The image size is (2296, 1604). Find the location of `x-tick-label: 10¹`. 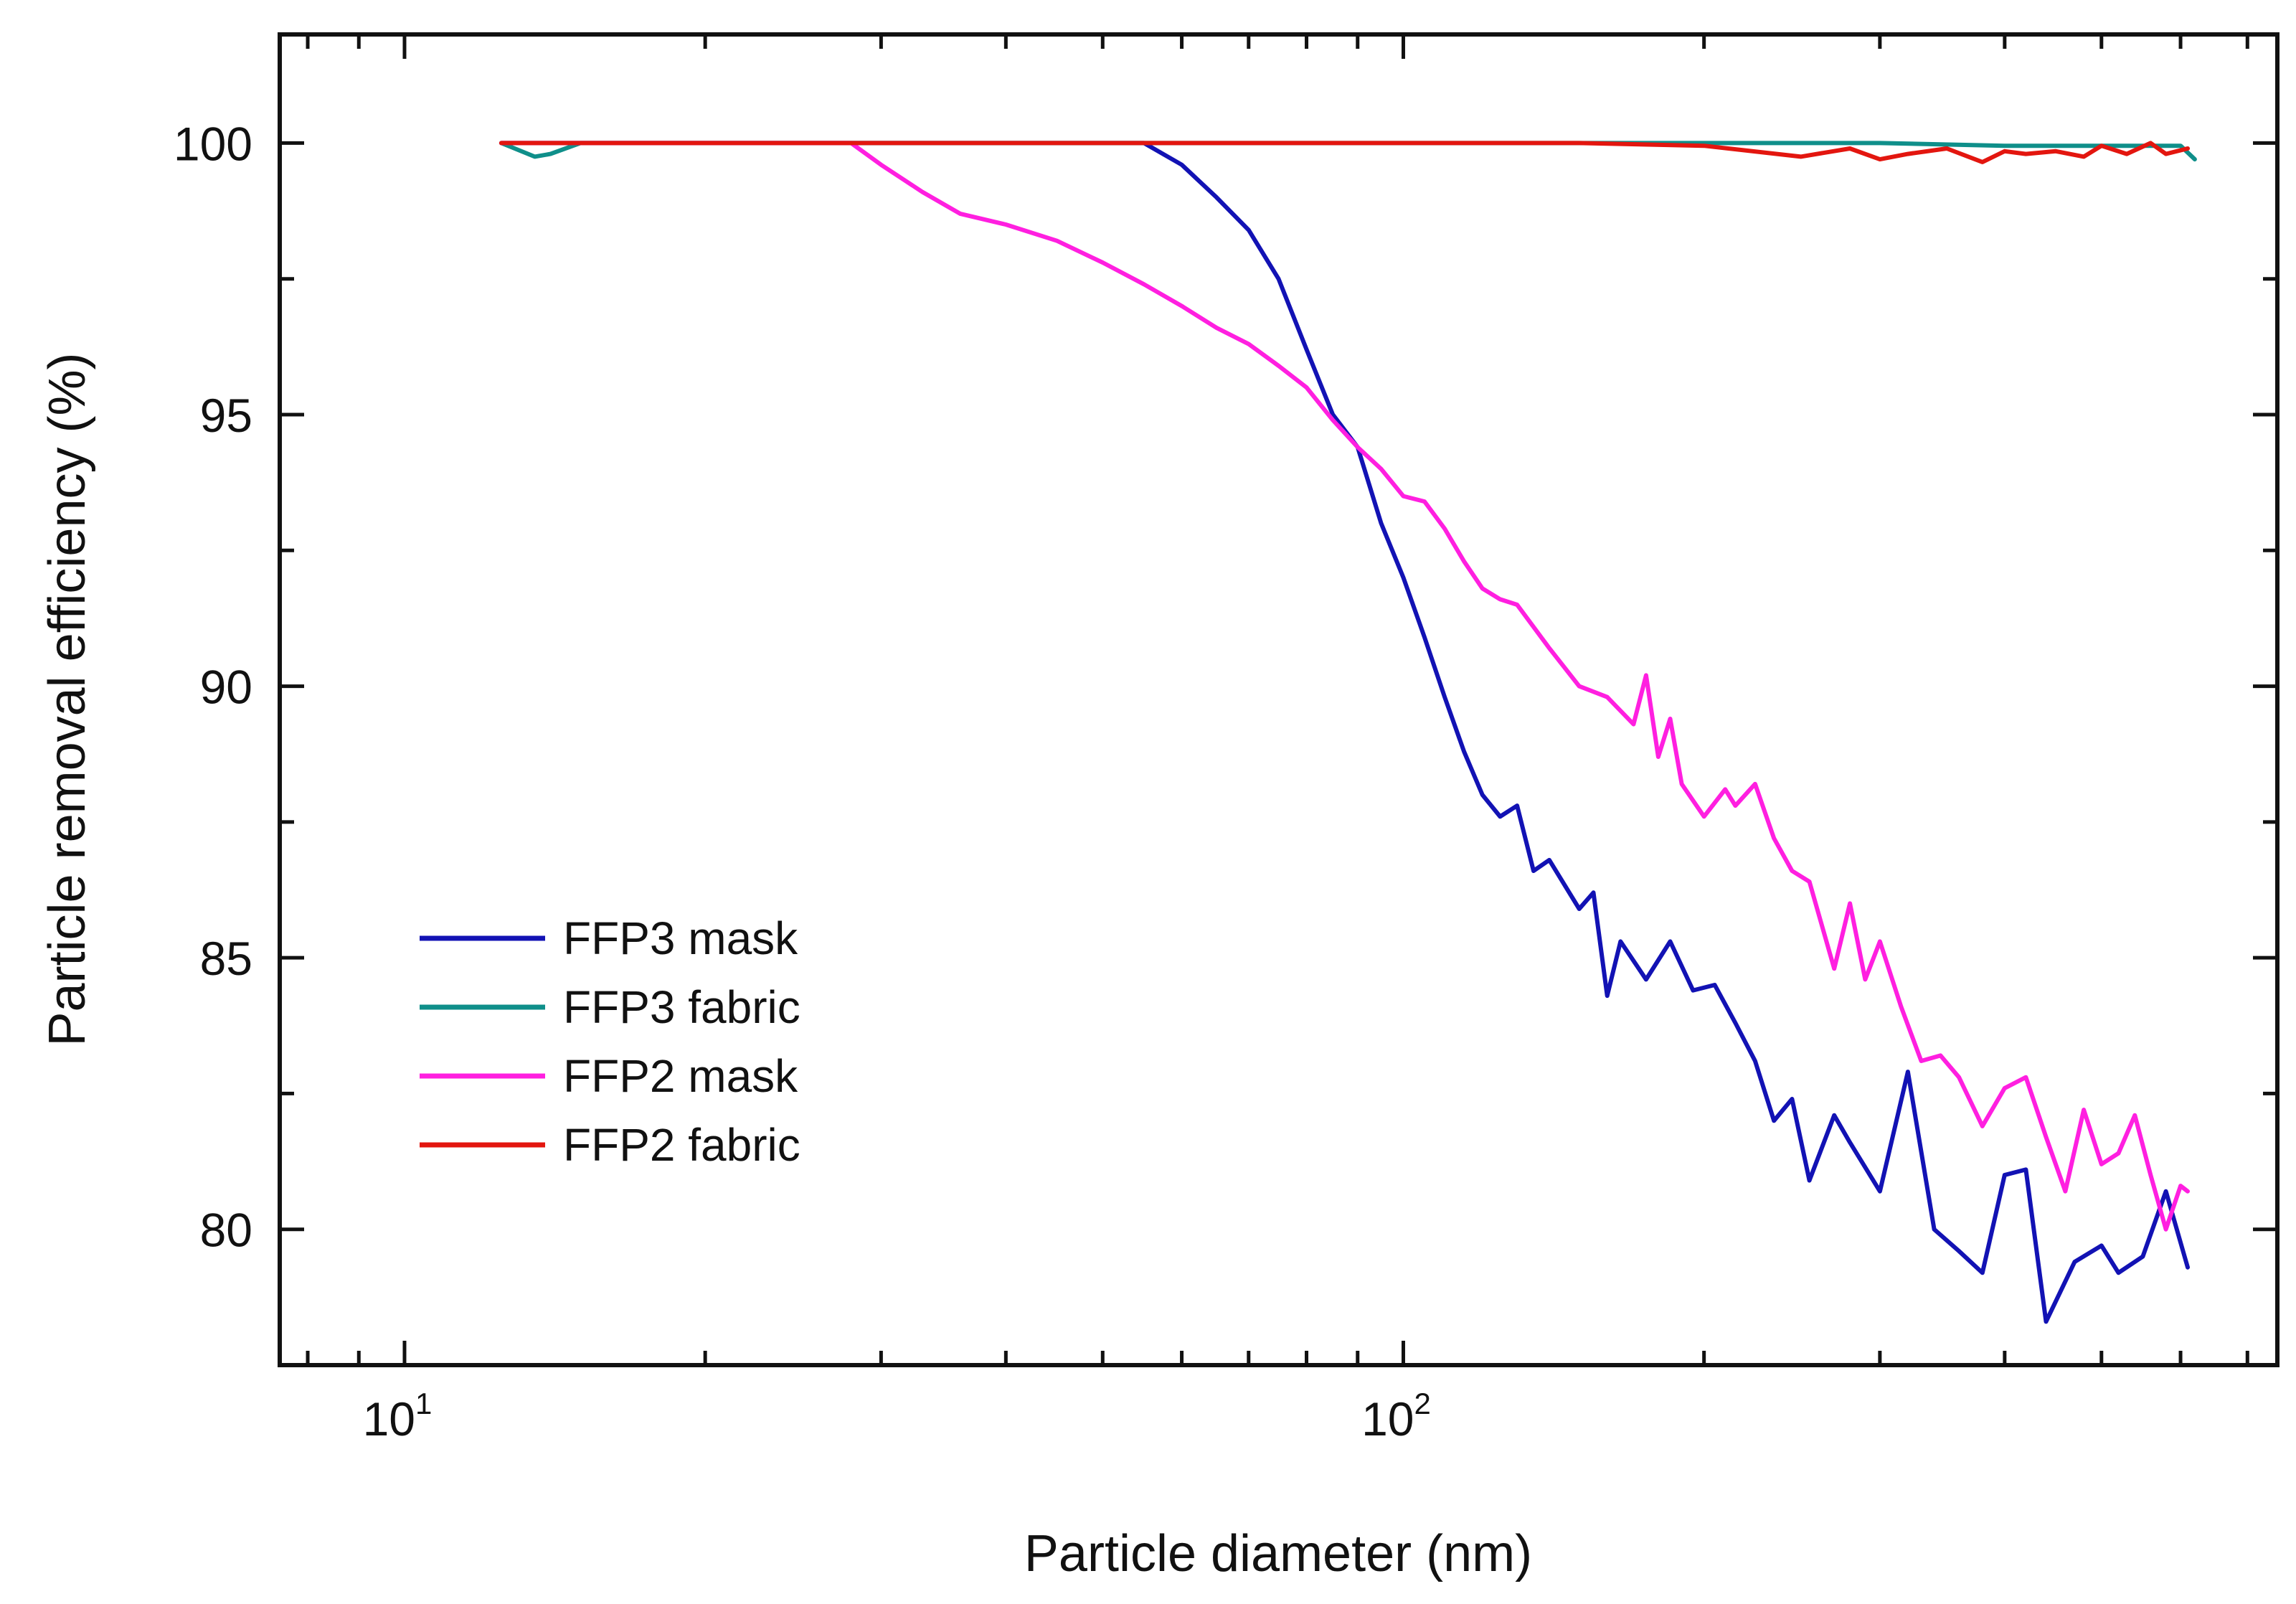

x-tick-label: 10¹ is located at coordinates (398, 1416).